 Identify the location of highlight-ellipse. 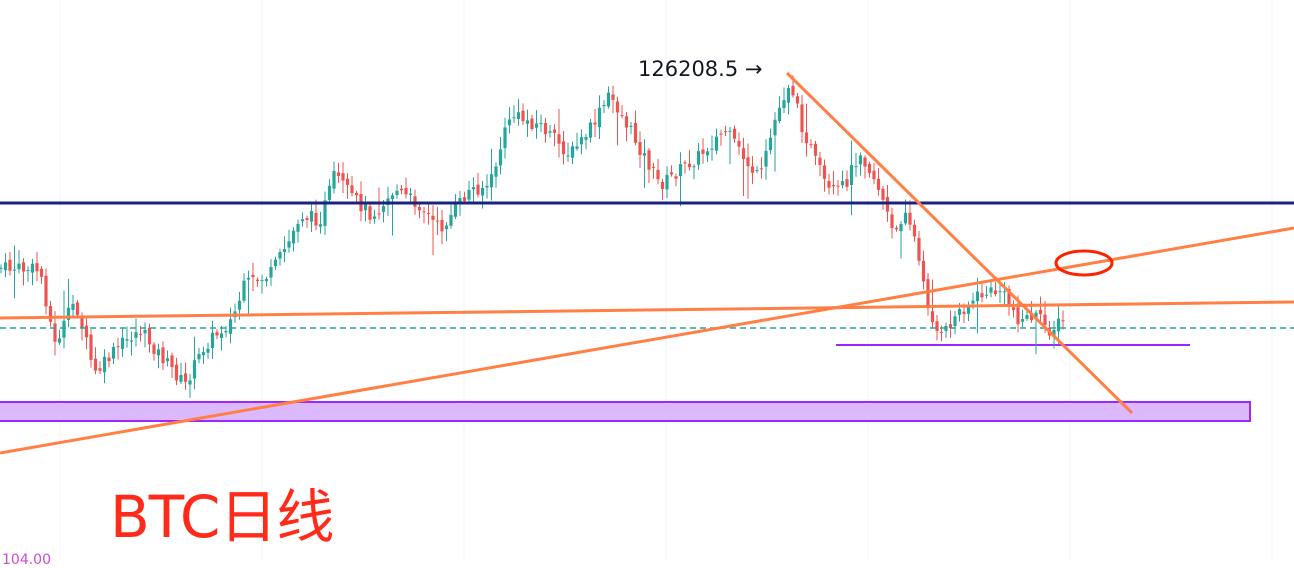
(1084, 263).